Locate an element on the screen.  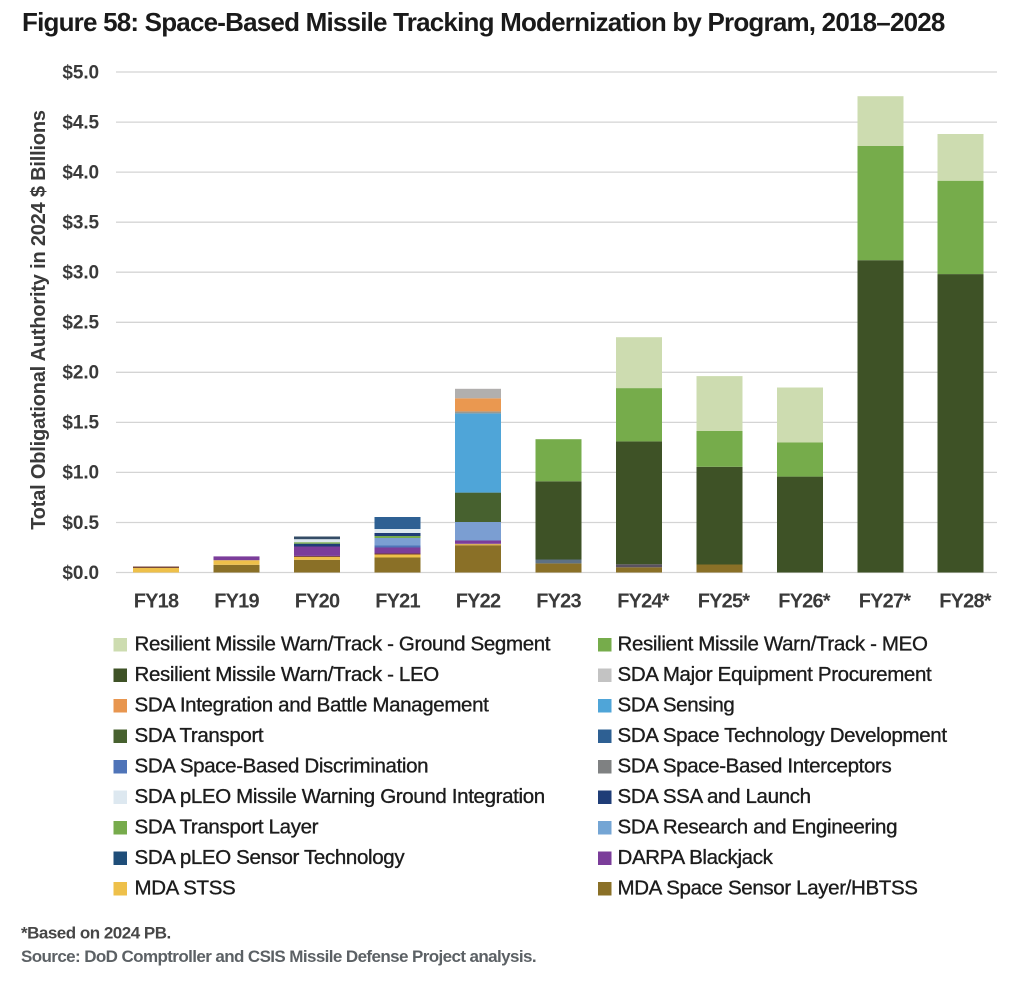
svg-text: $0.5 is located at coordinates (80, 523).